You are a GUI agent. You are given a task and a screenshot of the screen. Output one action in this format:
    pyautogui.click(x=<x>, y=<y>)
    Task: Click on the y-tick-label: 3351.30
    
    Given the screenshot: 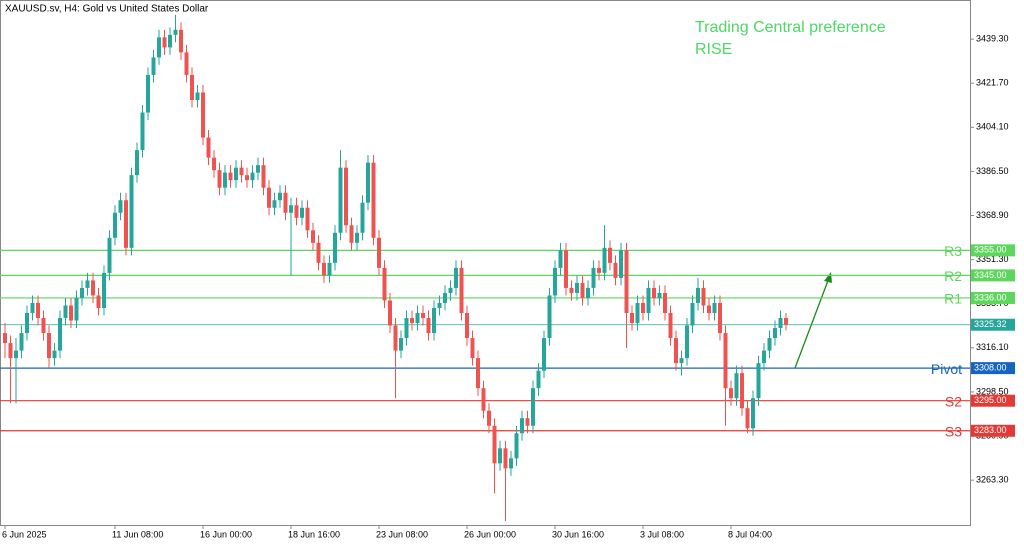 What is the action you would take?
    pyautogui.click(x=992, y=259)
    